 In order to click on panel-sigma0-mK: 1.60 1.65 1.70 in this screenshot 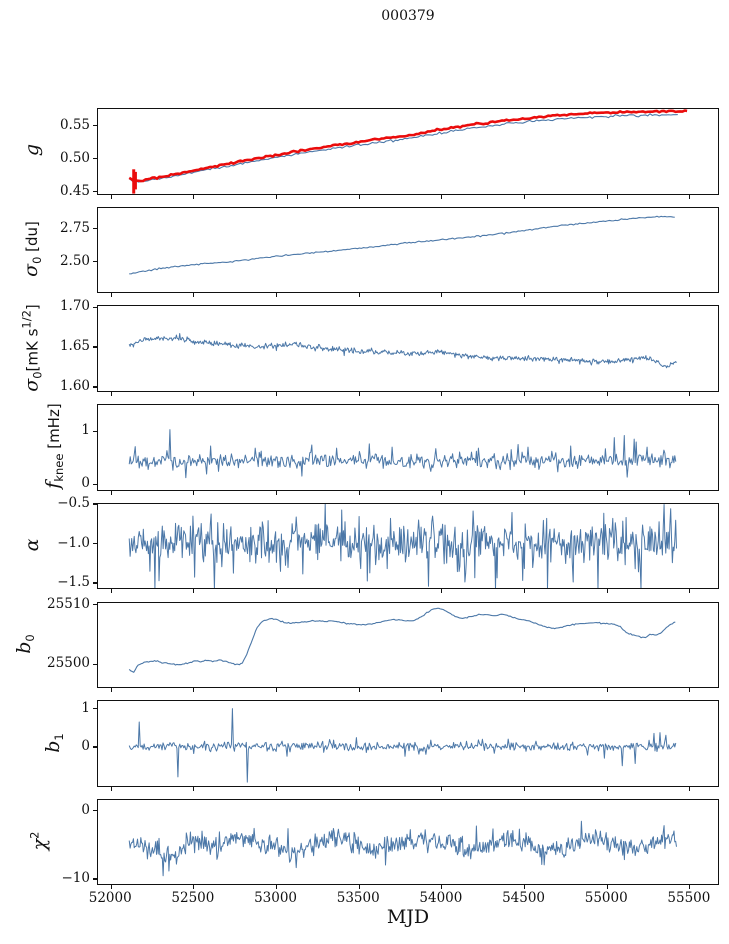, I will do `click(389, 347)`.